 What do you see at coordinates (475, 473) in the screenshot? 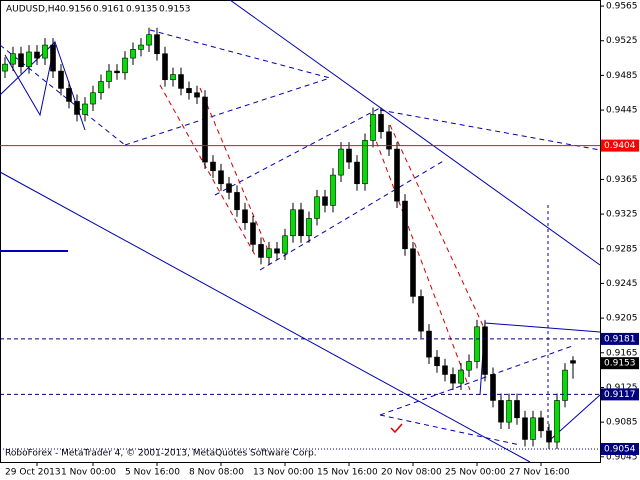
I see `x-tick-label: 25 Nov 00:00` at bounding box center [475, 473].